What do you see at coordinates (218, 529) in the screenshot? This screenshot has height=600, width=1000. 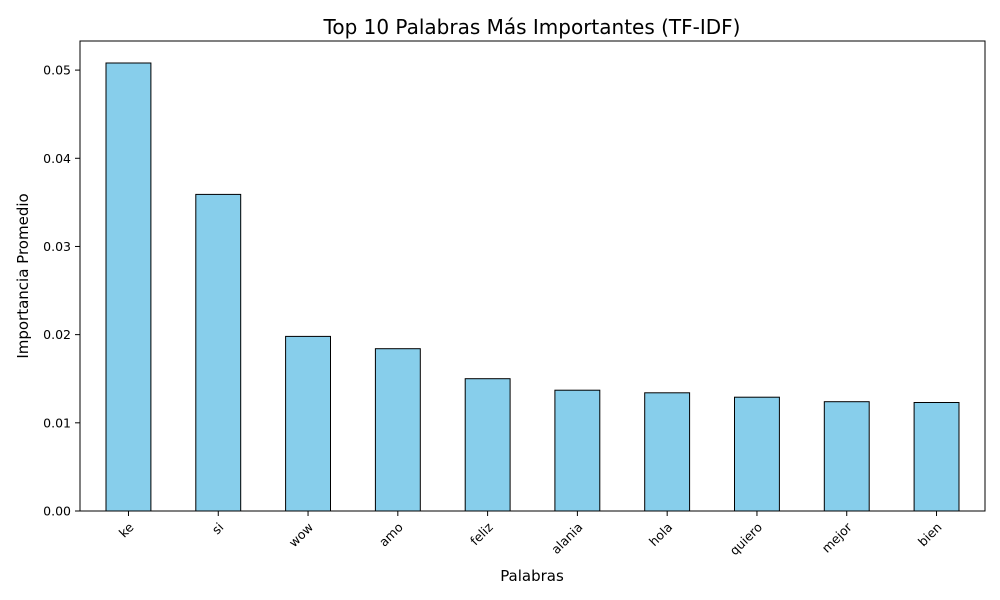 I see `x-tick-label-si: si` at bounding box center [218, 529].